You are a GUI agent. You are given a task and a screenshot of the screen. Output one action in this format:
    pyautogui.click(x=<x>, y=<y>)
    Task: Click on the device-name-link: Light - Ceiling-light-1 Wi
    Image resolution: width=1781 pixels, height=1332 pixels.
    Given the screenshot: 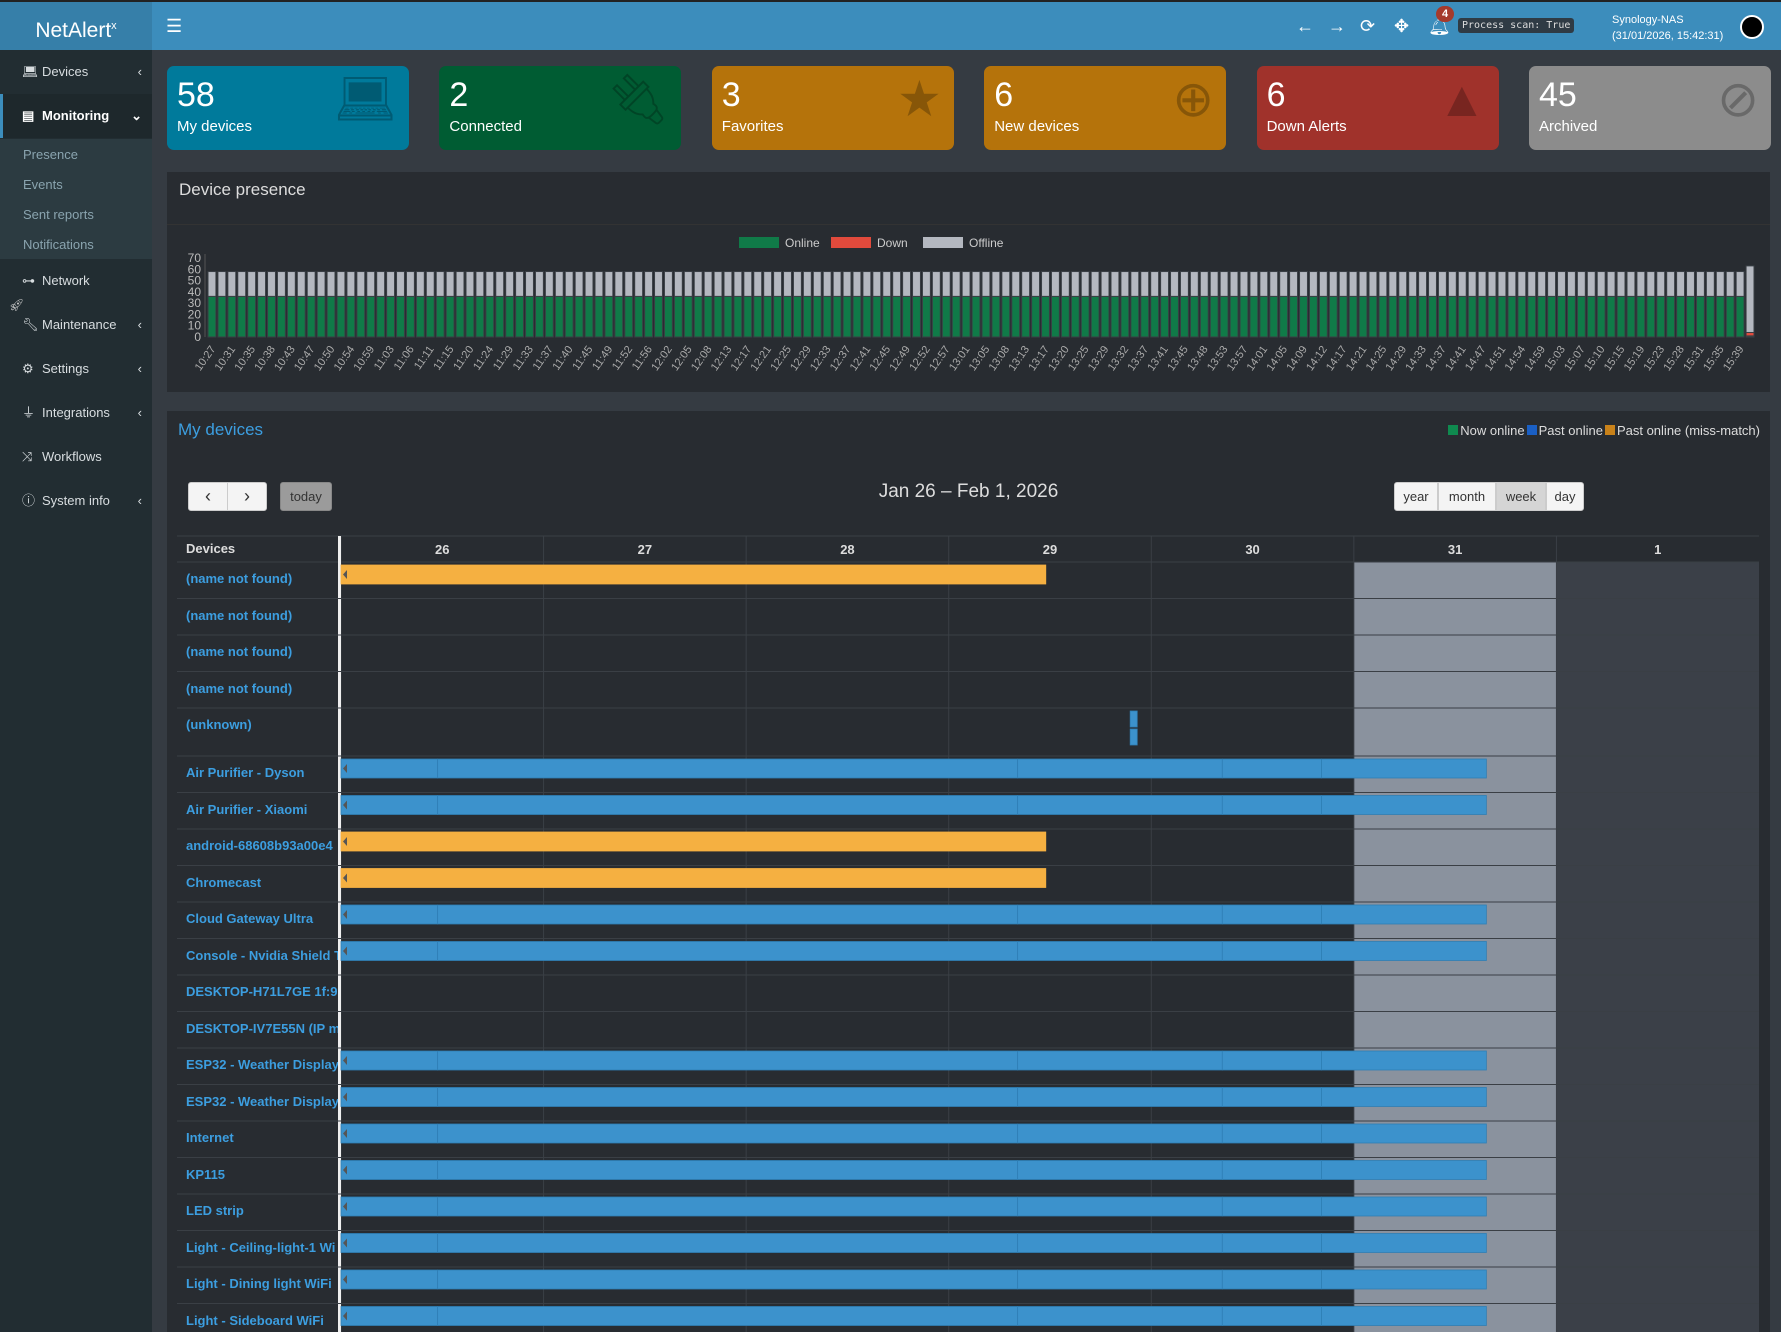 What is the action you would take?
    pyautogui.click(x=261, y=1247)
    